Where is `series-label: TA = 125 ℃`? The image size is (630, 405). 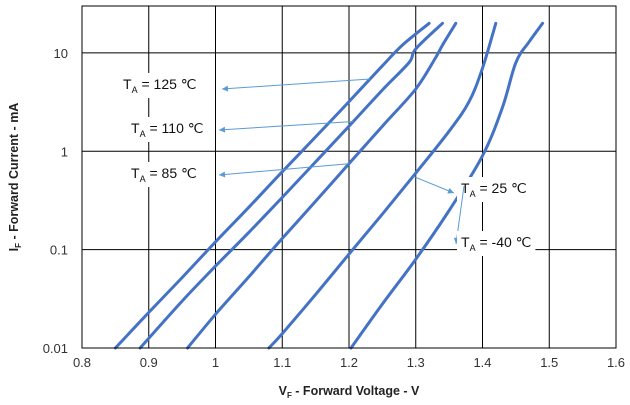
series-label: TA = 125 ℃ is located at coordinates (160, 85).